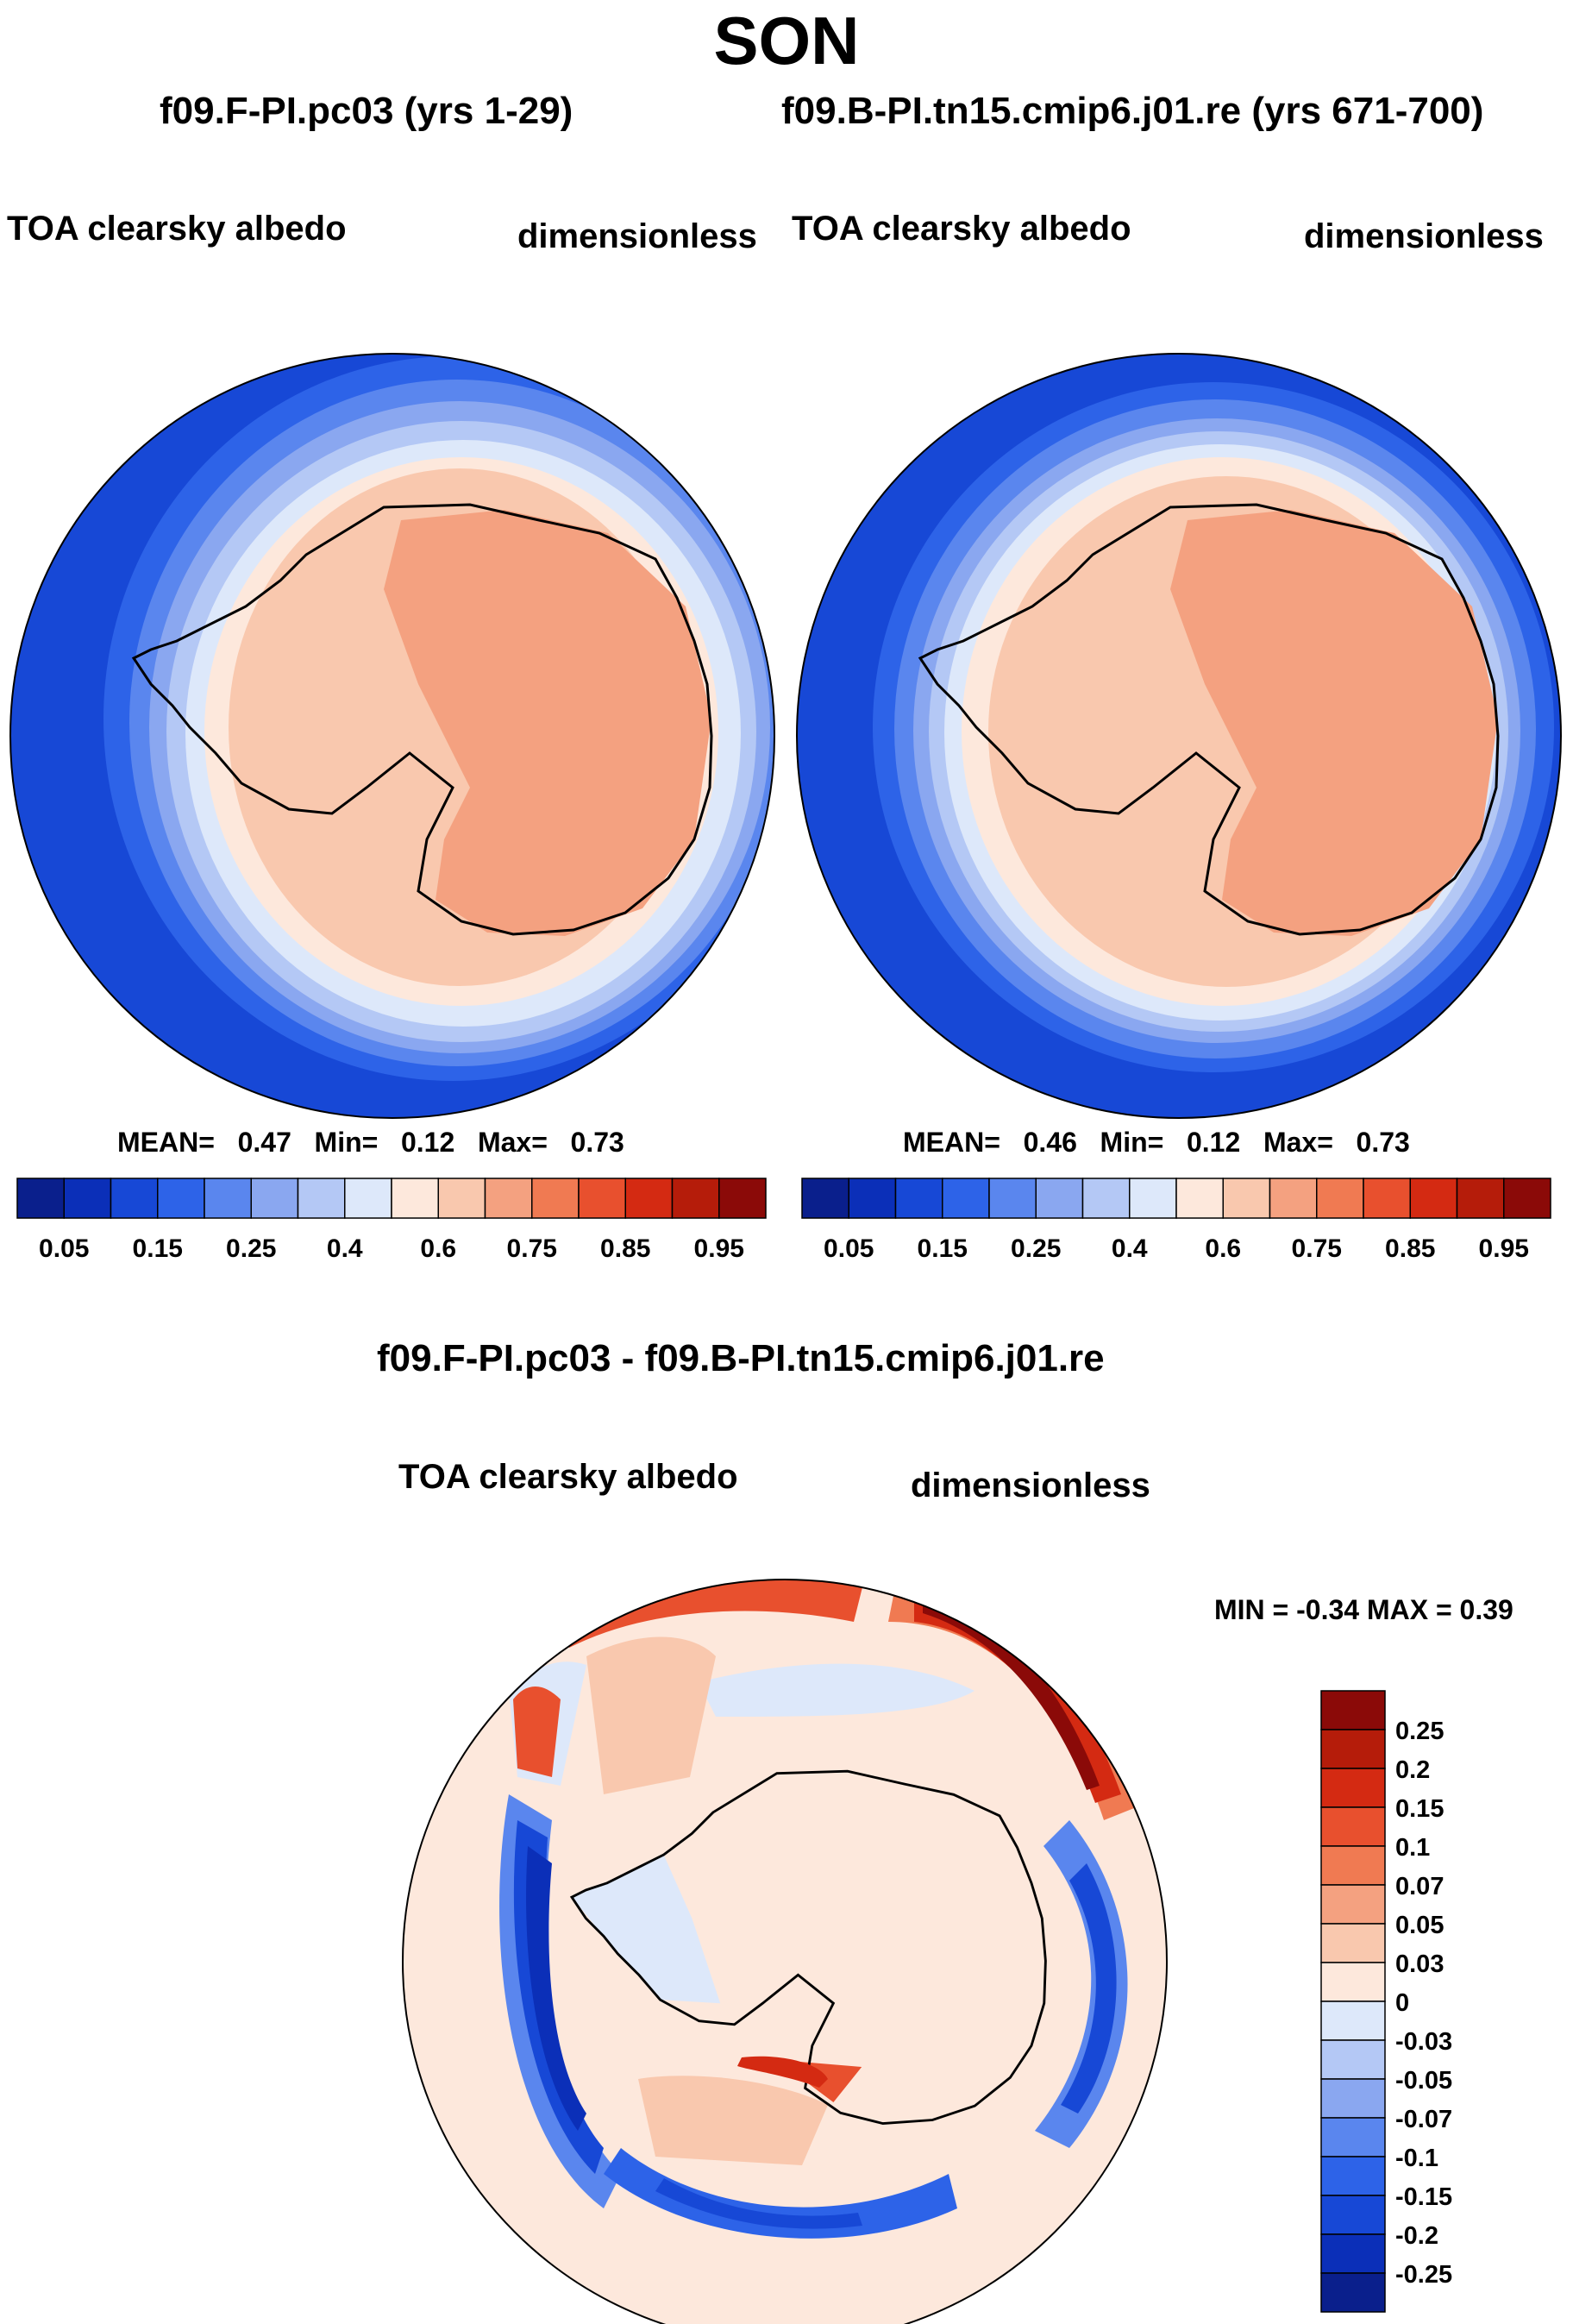  I want to click on figure-title: SON, so click(786, 41).